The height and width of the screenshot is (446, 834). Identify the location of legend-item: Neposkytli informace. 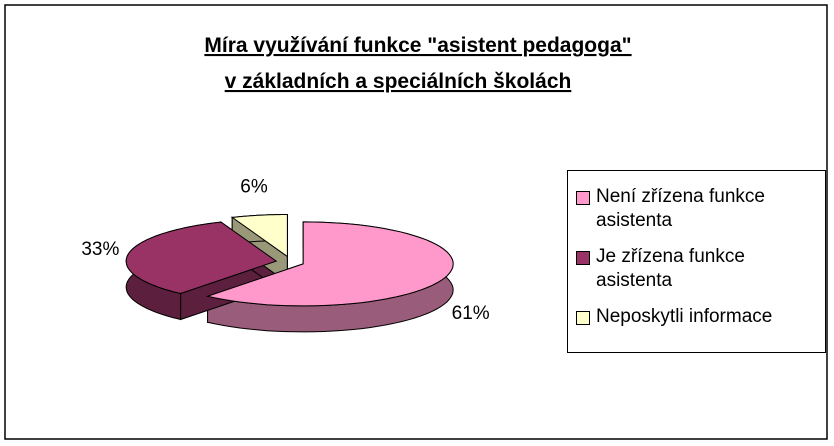
(697, 317).